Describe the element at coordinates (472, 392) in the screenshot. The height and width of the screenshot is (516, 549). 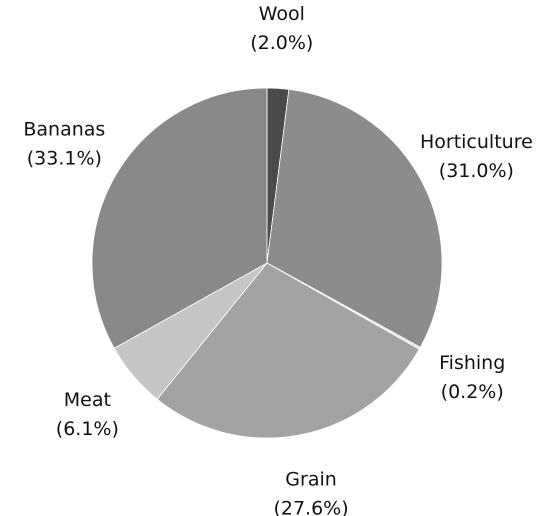
I see `slice-value-label: (0.2%)` at that location.